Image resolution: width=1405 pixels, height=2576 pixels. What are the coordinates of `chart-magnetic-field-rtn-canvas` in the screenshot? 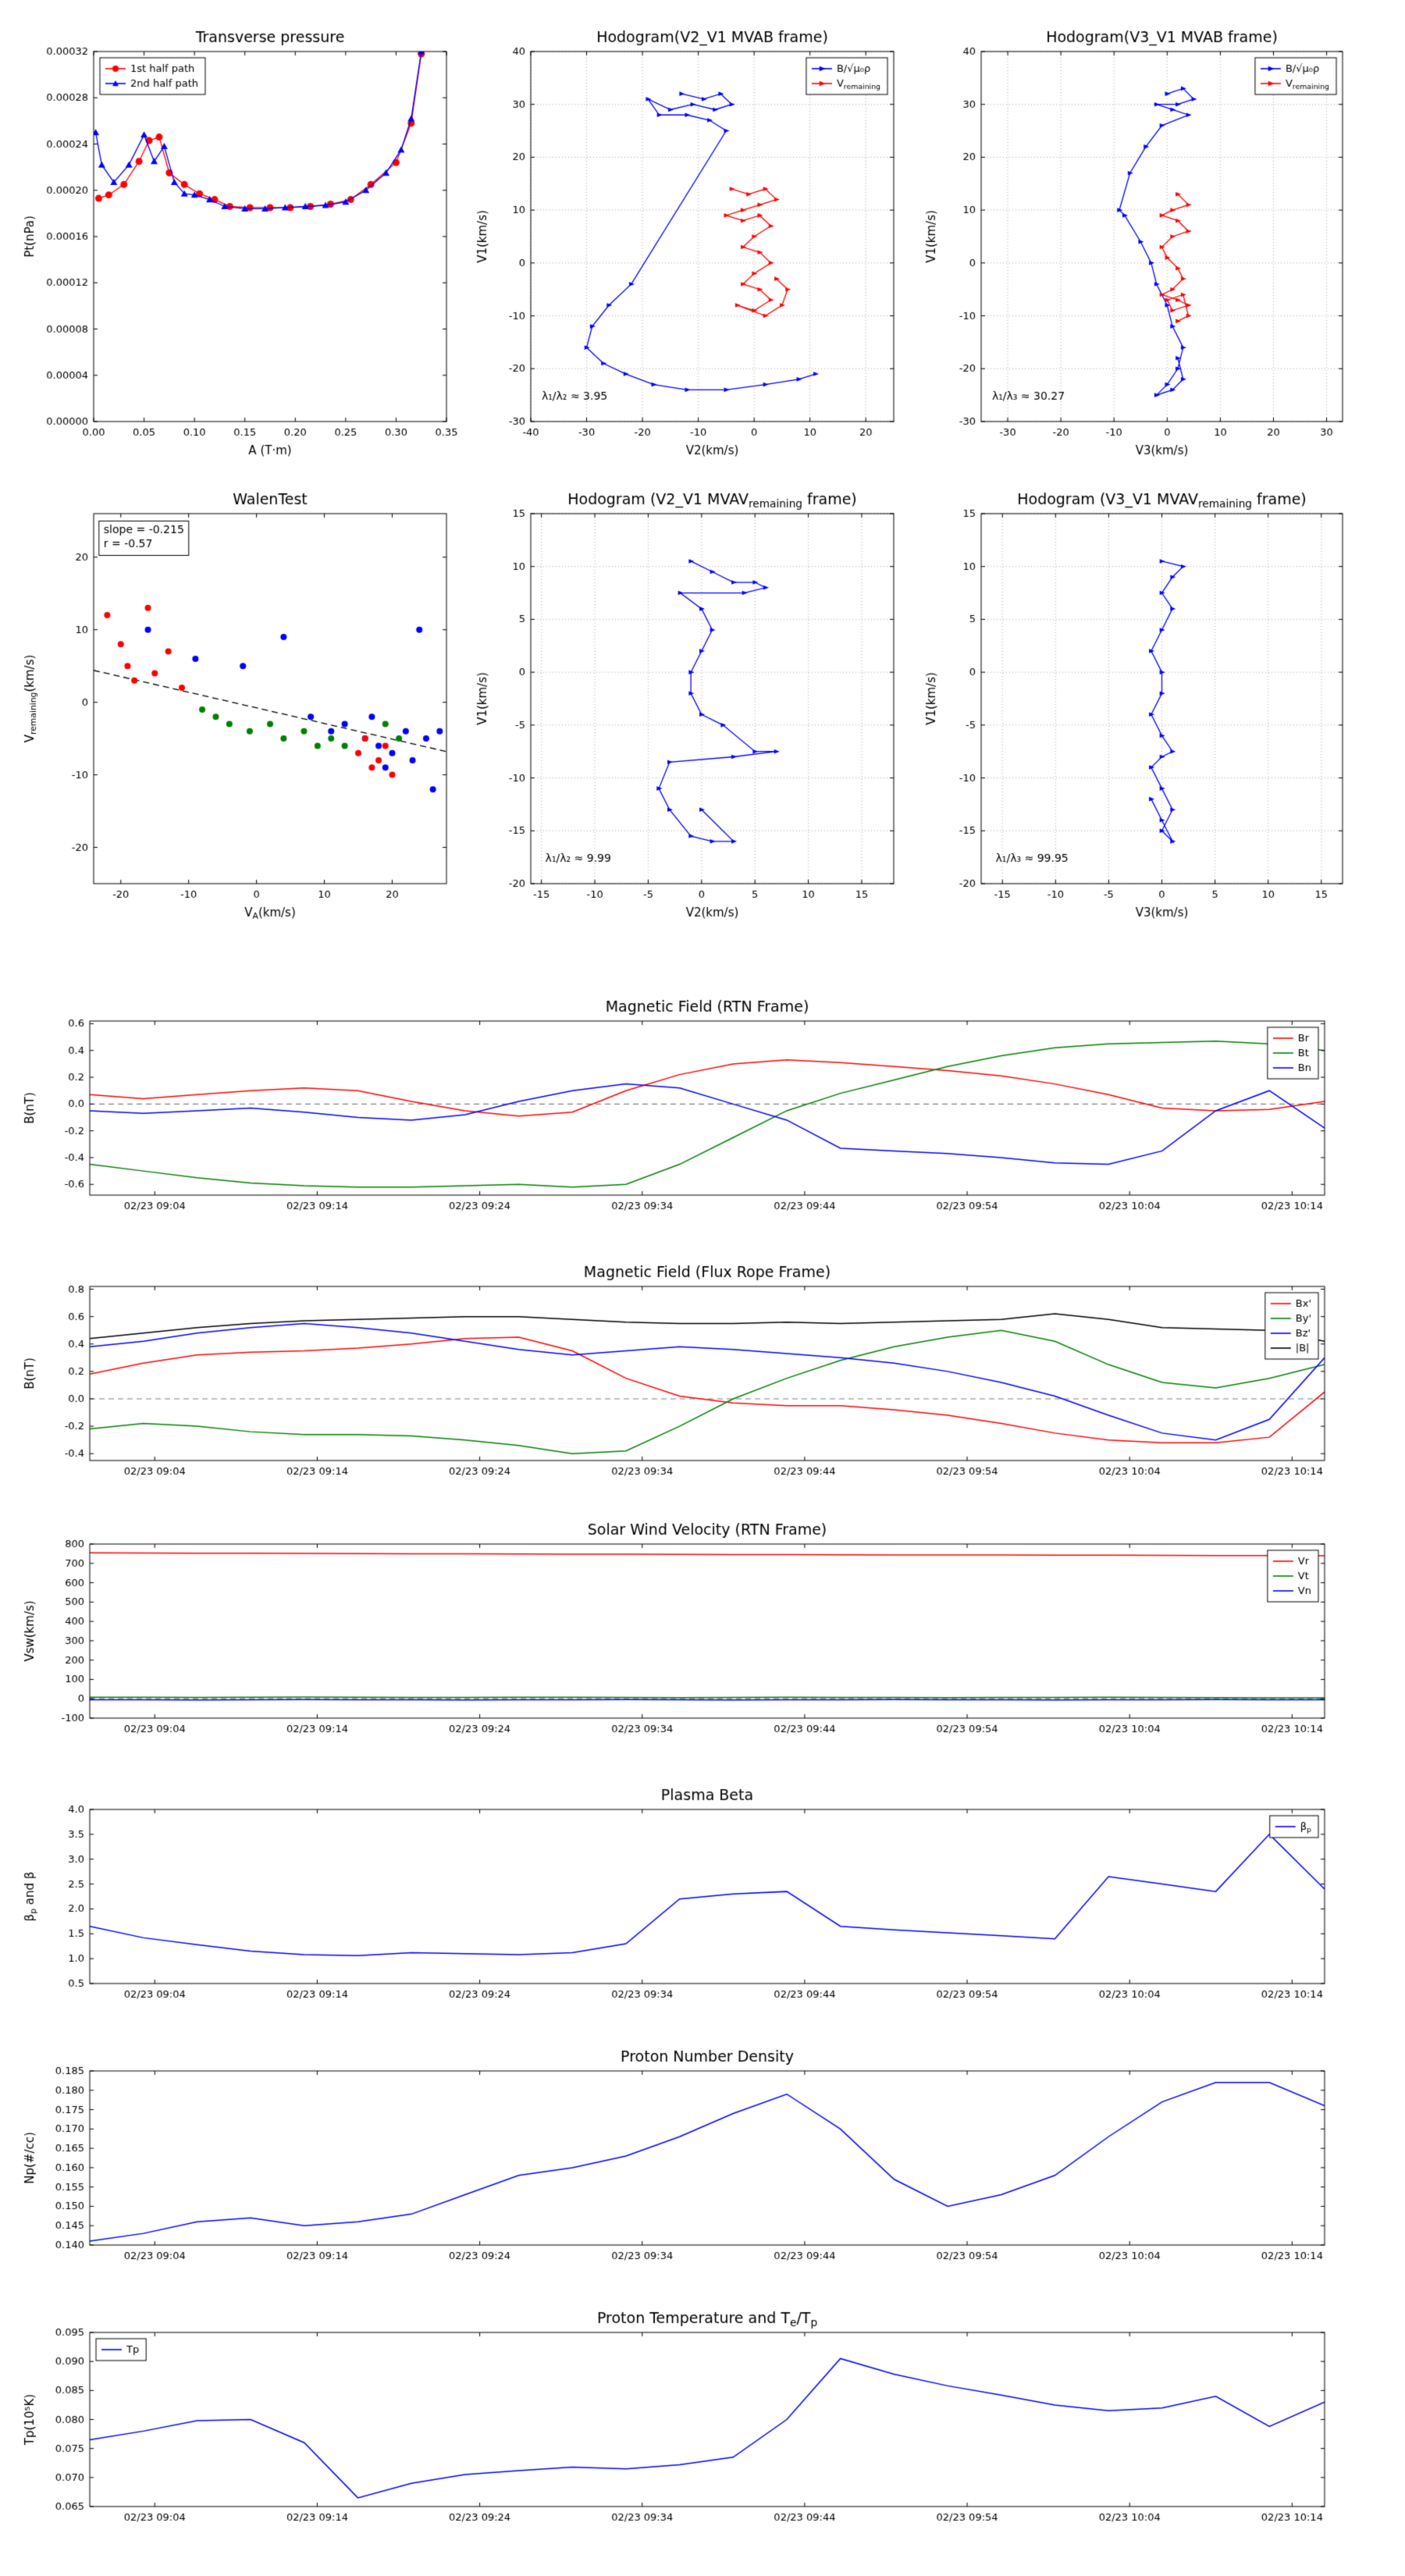 It's located at (703, 1105).